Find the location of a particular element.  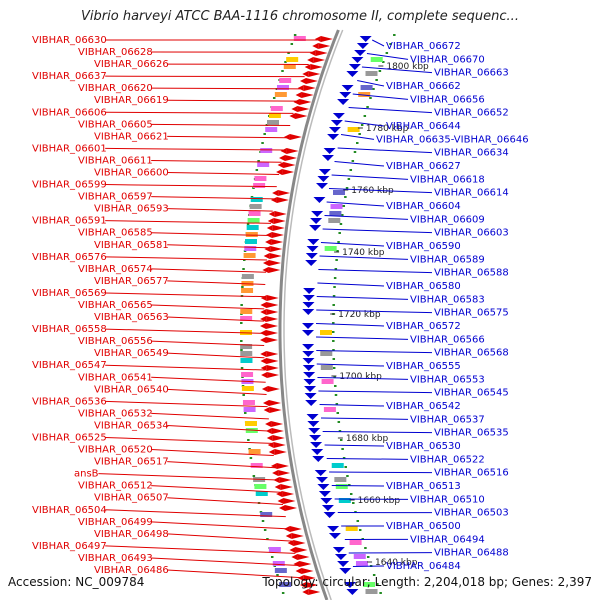

left-gene-label: VIBHAR_06547 is located at coordinates (69, 365).